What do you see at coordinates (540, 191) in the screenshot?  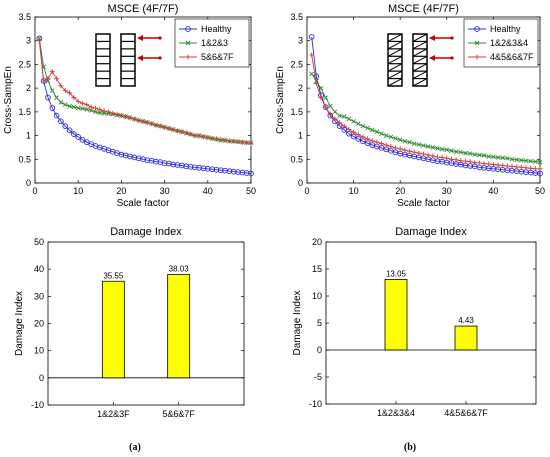 I see `x-tick-label: 50` at bounding box center [540, 191].